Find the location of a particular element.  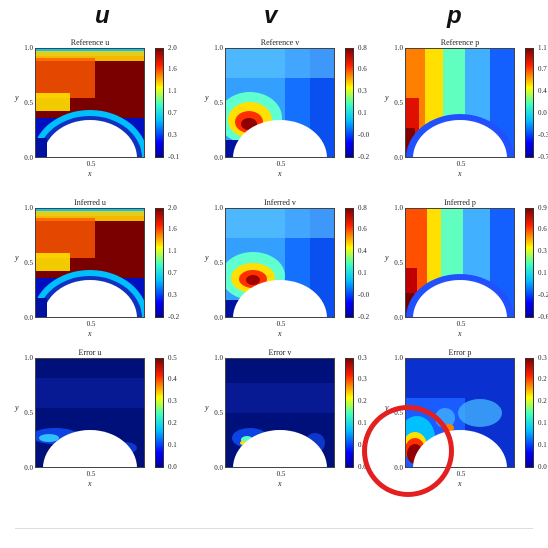

panel-title: Error u is located at coordinates (90, 352).